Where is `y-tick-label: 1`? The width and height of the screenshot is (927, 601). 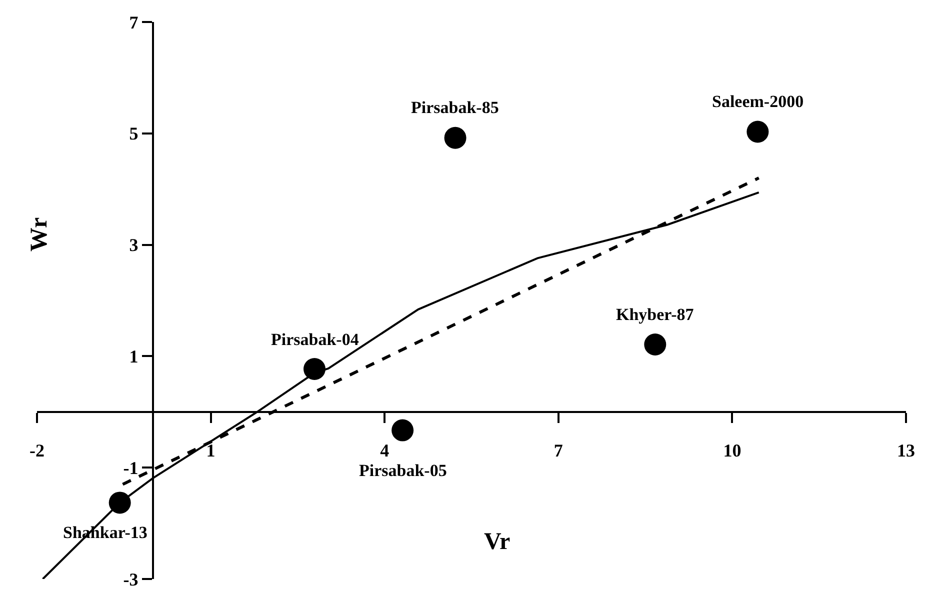
y-tick-label: 1 is located at coordinates (133, 356).